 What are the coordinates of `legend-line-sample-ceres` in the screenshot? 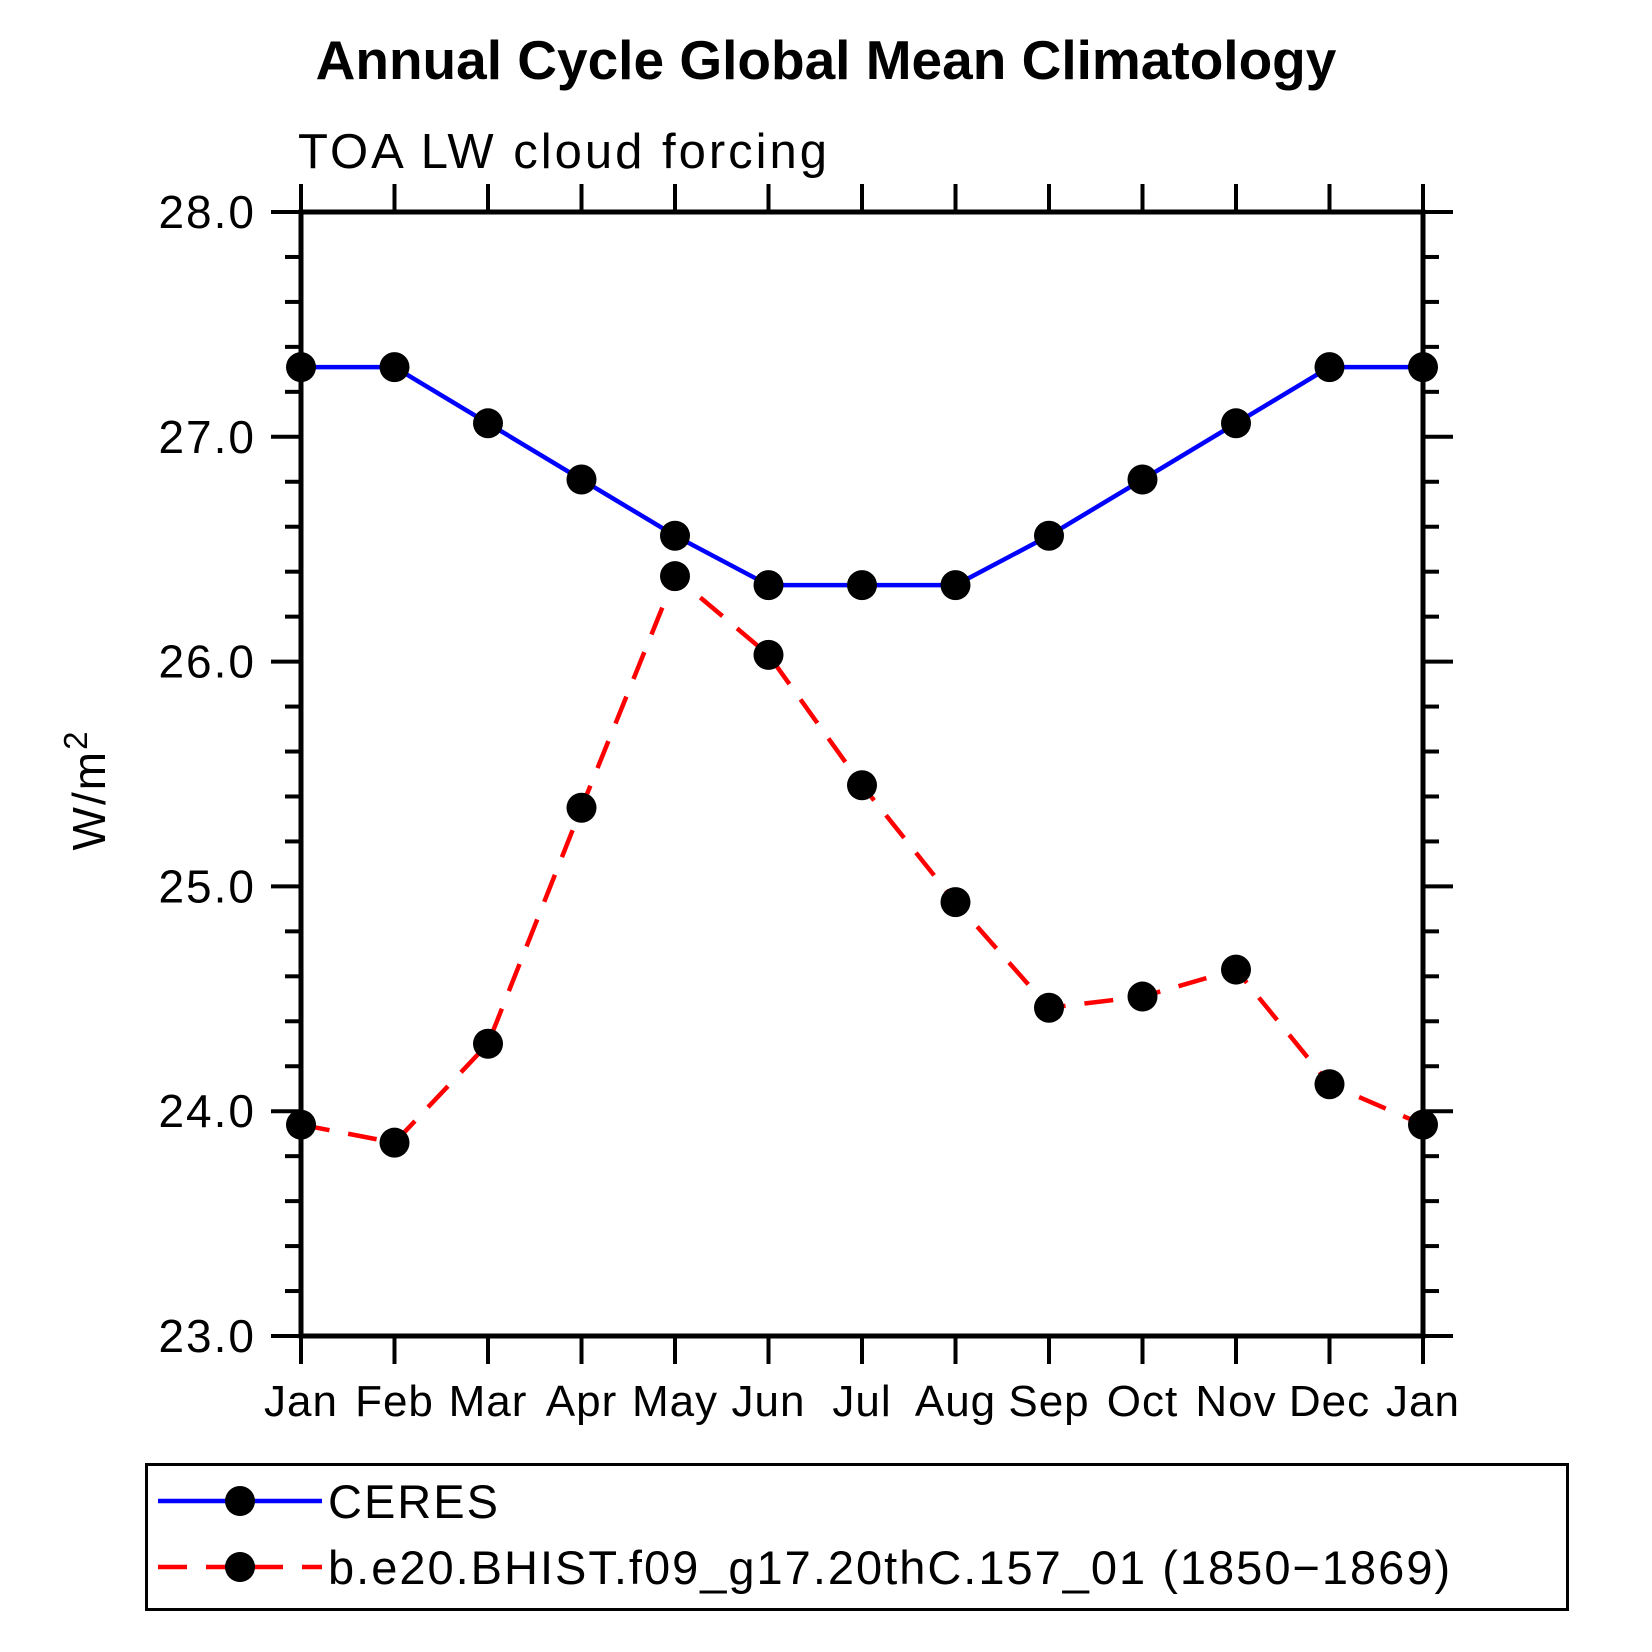 It's located at (240, 1501).